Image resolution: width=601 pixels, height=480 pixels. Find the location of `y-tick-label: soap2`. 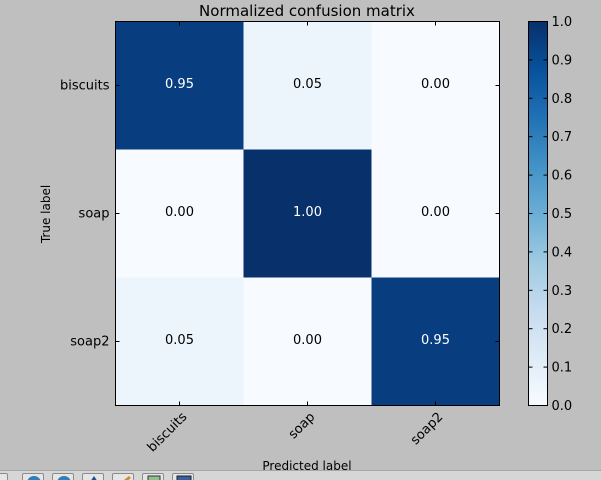

y-tick-label: soap2 is located at coordinates (89, 342).